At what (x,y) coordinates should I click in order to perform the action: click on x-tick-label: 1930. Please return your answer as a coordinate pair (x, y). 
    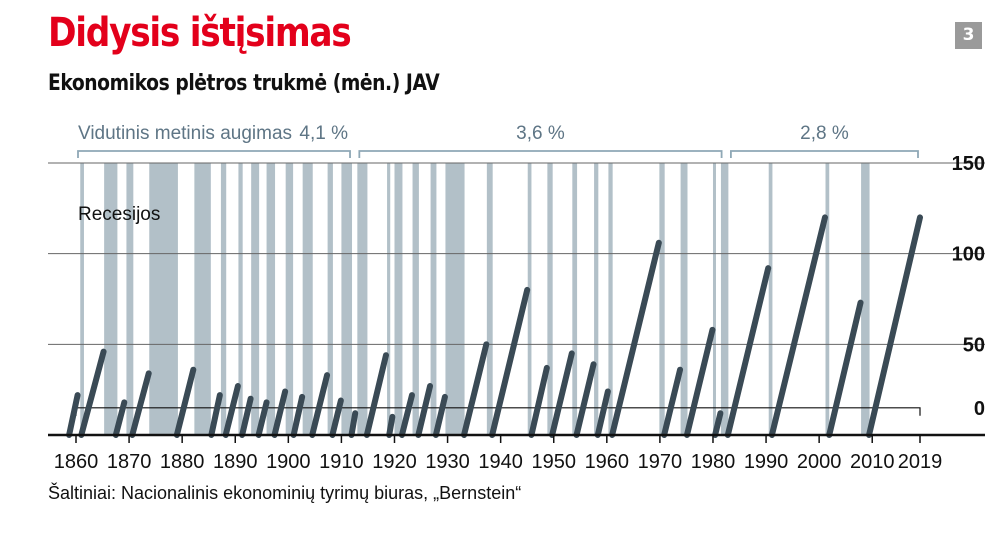
    Looking at the image, I should click on (447, 462).